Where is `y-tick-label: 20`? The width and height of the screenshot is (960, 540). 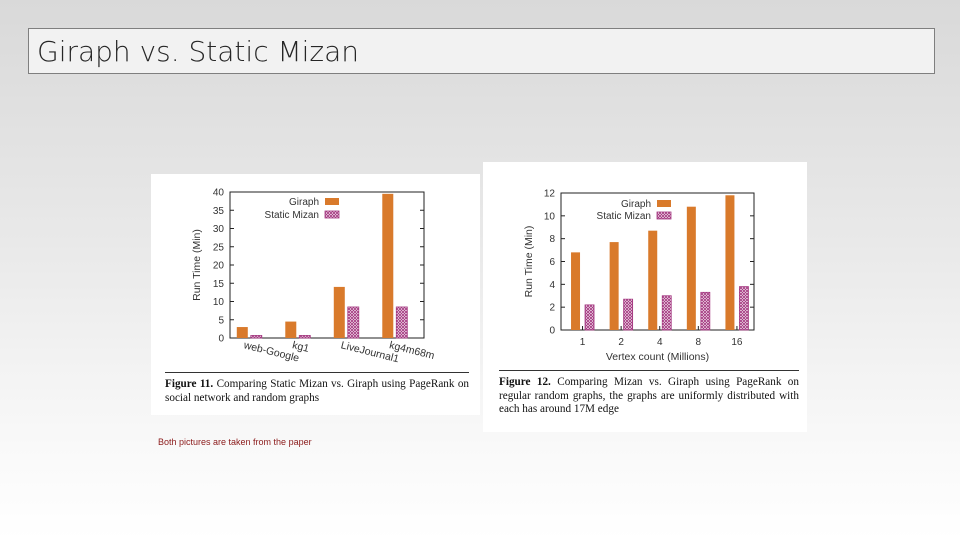
y-tick-label: 20 is located at coordinates (219, 266).